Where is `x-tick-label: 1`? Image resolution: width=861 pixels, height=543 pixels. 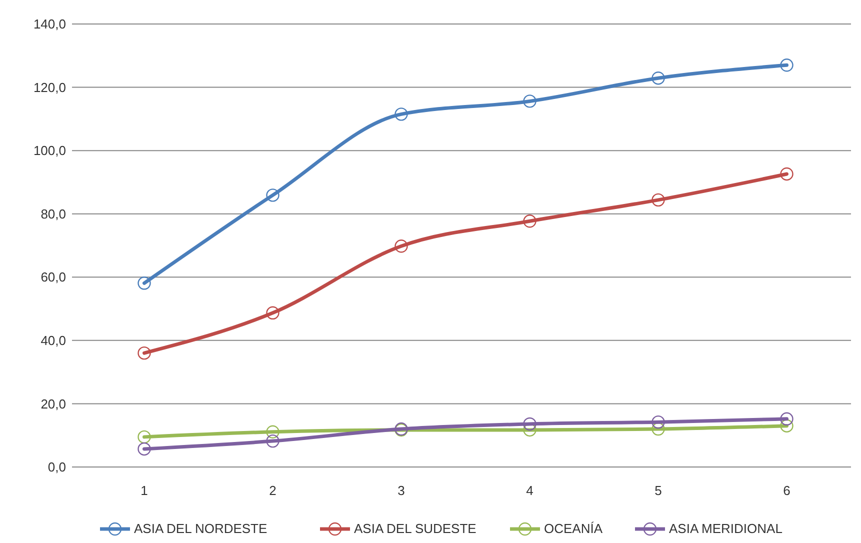
x-tick-label: 1 is located at coordinates (144, 490).